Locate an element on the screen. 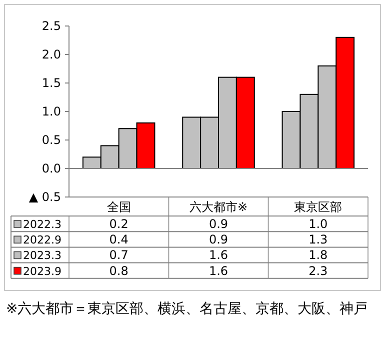  y-tick-label: 0.5 is located at coordinates (51, 140).